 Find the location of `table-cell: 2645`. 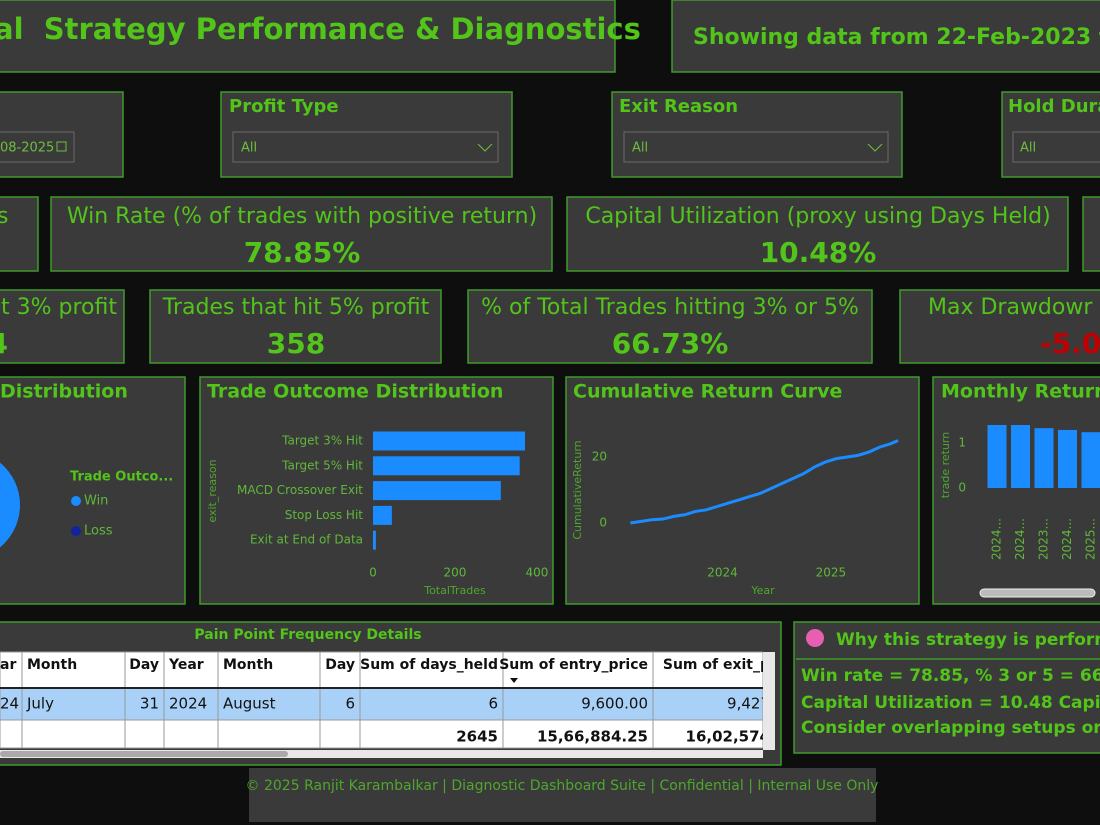

table-cell: 2645 is located at coordinates (477, 737).